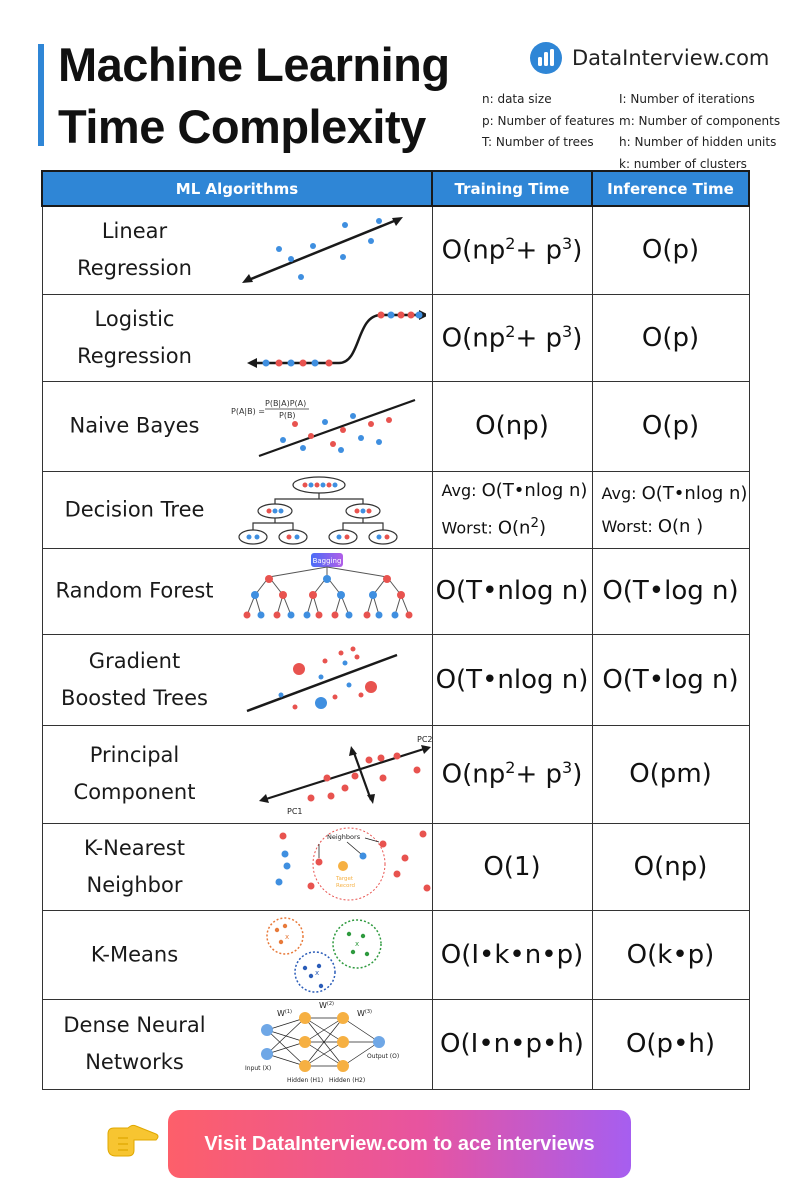  I want to click on title-accent-bar, so click(41, 95).